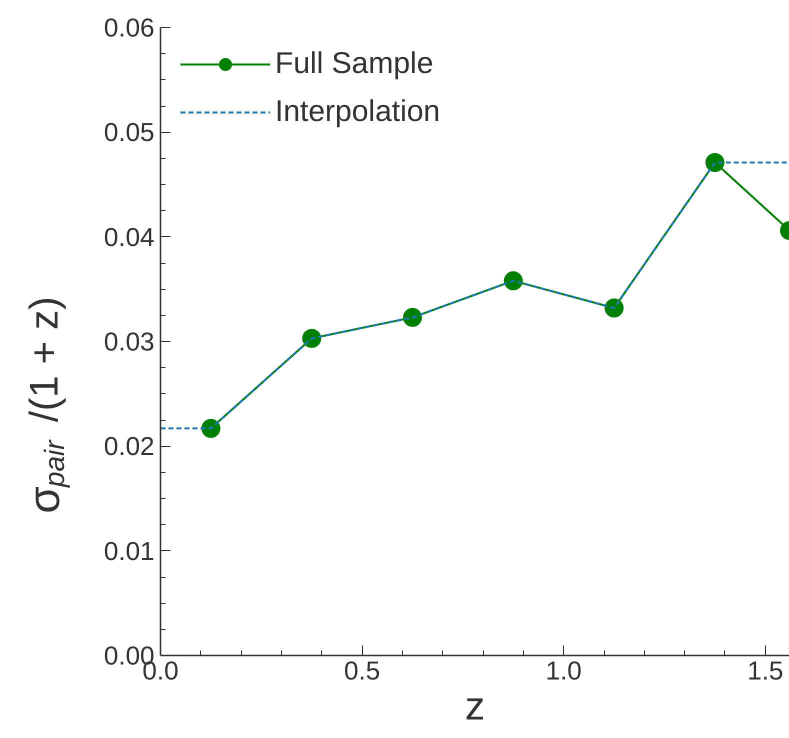 This screenshot has height=738, width=789. Describe the element at coordinates (45, 405) in the screenshot. I see `y-axis-title: σpair/(1 + z)` at that location.